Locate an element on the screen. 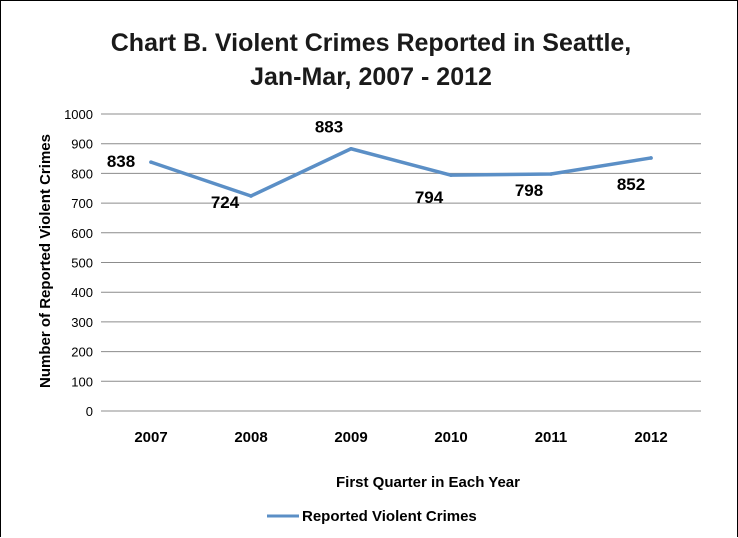  chart-title-line-2: Jan-Mar, 2007 - 2012 is located at coordinates (371, 77).